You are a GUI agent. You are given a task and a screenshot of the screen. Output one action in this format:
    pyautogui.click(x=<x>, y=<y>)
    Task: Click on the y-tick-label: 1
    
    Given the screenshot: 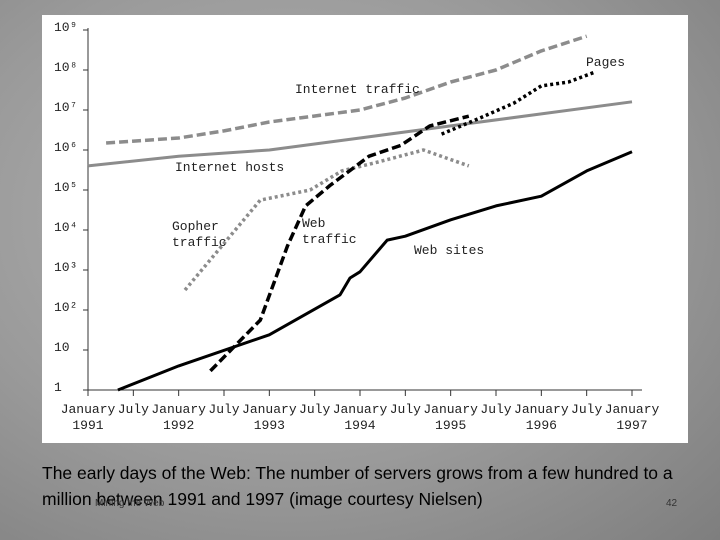 What is the action you would take?
    pyautogui.click(x=58, y=387)
    